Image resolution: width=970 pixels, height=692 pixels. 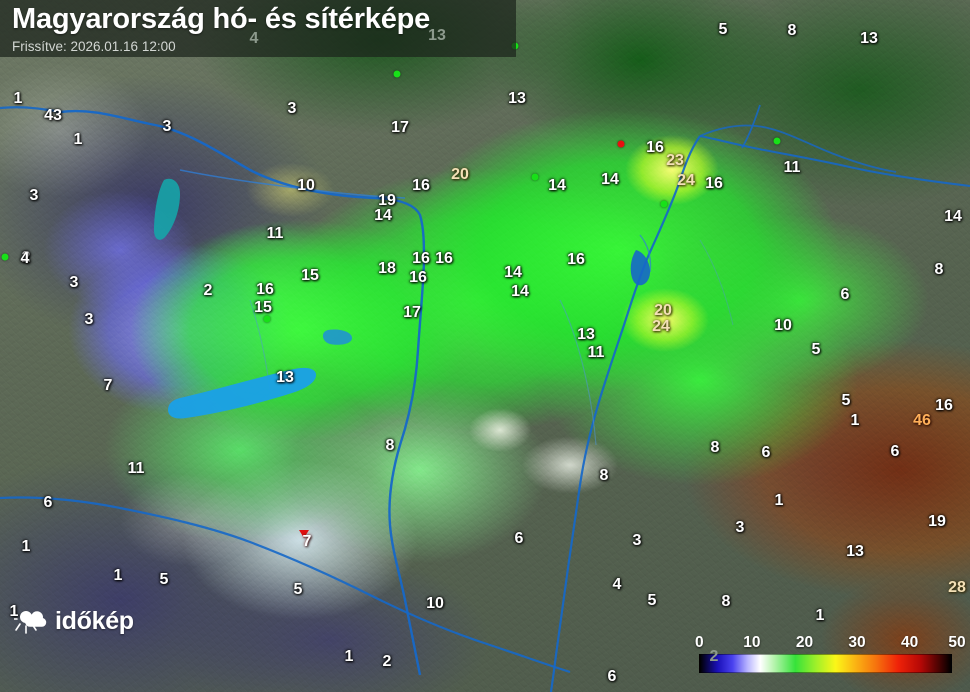 What do you see at coordinates (752, 642) in the screenshot?
I see `scale-tick-10: 10` at bounding box center [752, 642].